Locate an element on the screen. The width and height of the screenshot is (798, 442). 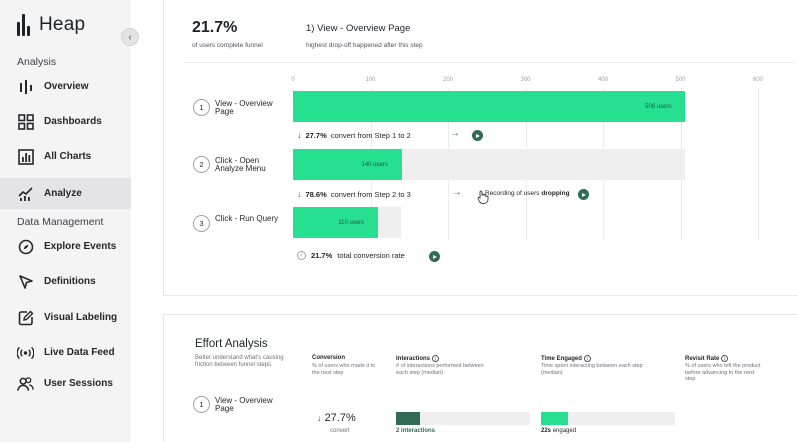
heap-logo: Heap is located at coordinates (51, 25).